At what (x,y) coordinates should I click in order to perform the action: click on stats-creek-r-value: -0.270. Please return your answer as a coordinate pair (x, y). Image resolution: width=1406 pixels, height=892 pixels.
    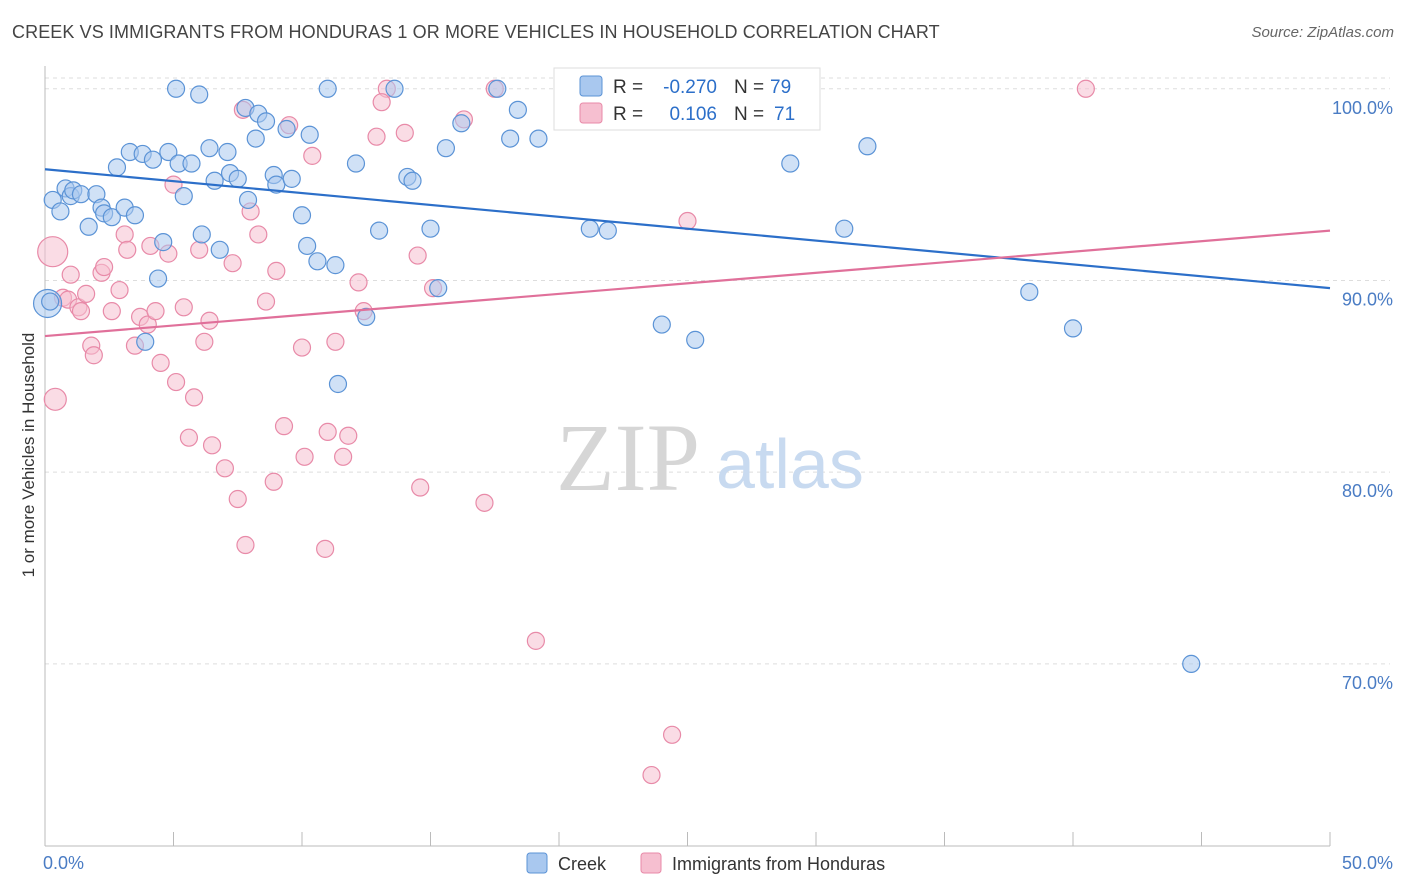
    Looking at the image, I should click on (690, 87).